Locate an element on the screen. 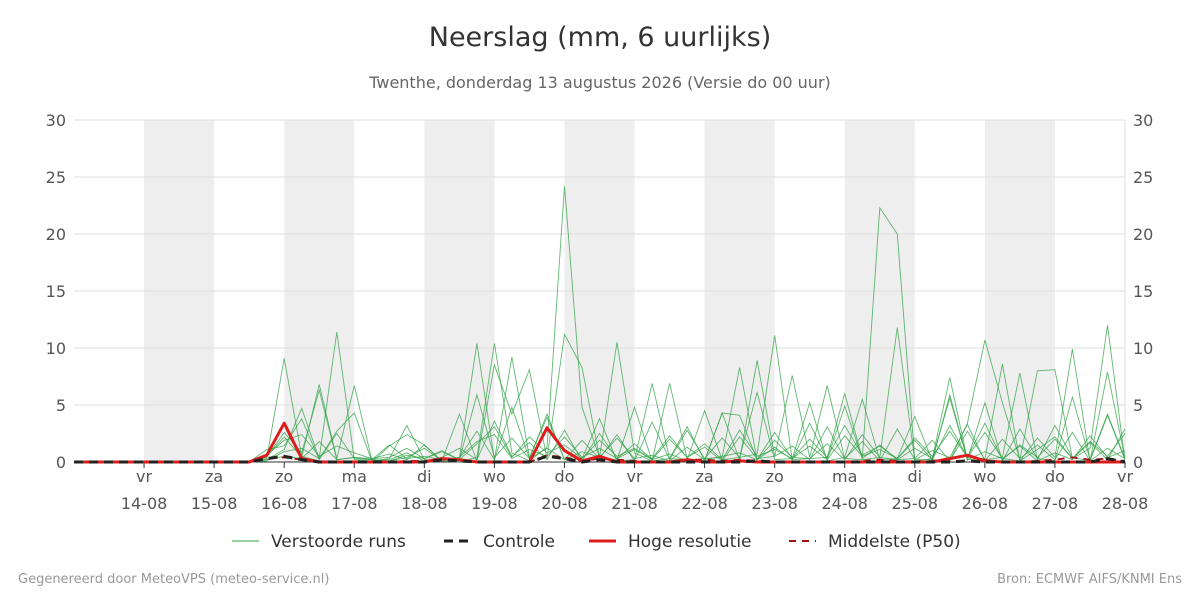 The height and width of the screenshot is (600, 1200). legend-hoge-resolutie: Hoge resolutie is located at coordinates (670, 542).